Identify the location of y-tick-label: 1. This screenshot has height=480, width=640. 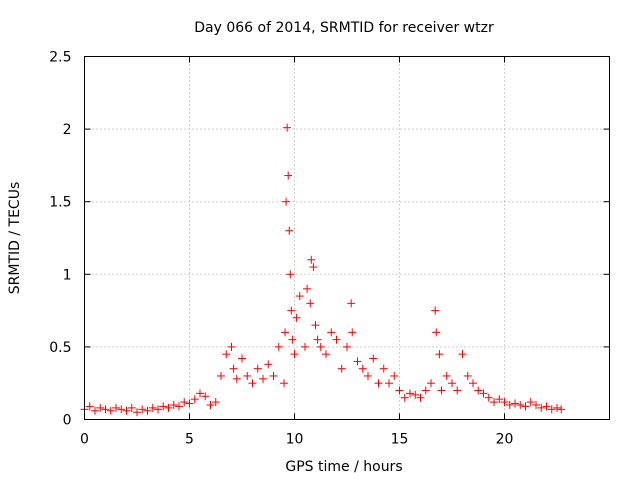
(67, 275).